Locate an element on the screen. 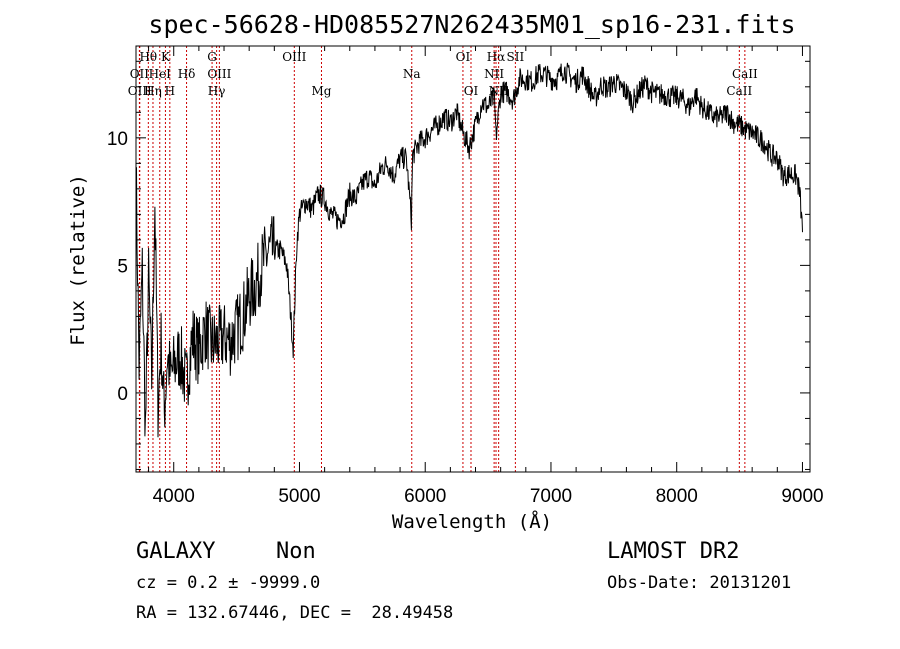  x-tick-label: 8000 is located at coordinates (677, 496).